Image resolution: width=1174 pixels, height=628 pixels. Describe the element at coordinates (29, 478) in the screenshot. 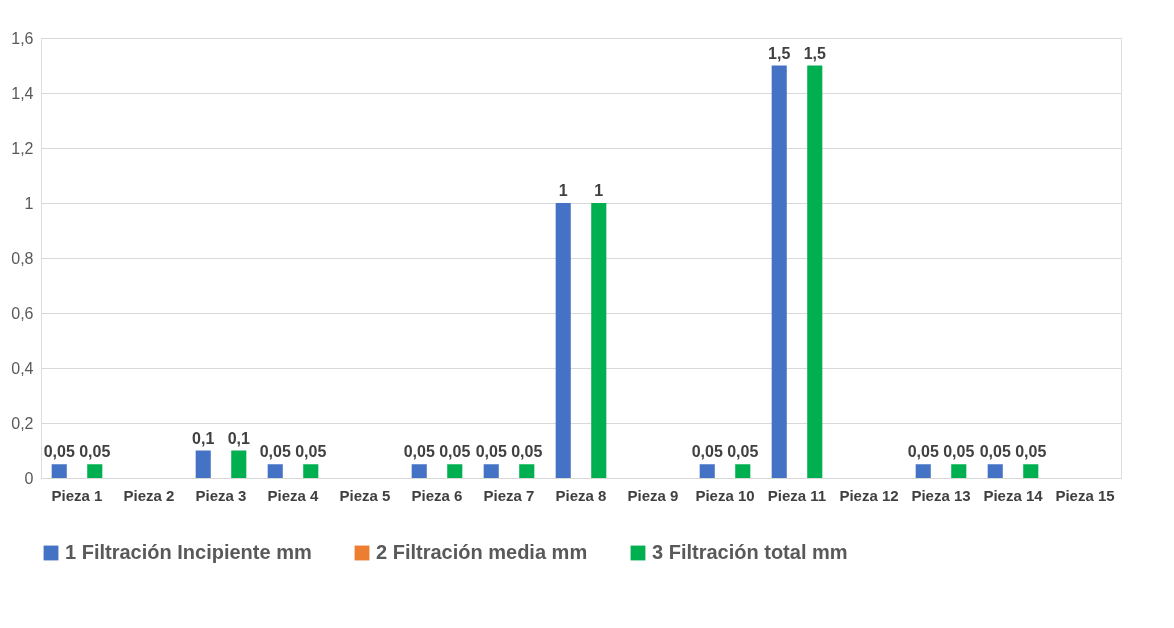

I see `y-tick-label: 0` at that location.